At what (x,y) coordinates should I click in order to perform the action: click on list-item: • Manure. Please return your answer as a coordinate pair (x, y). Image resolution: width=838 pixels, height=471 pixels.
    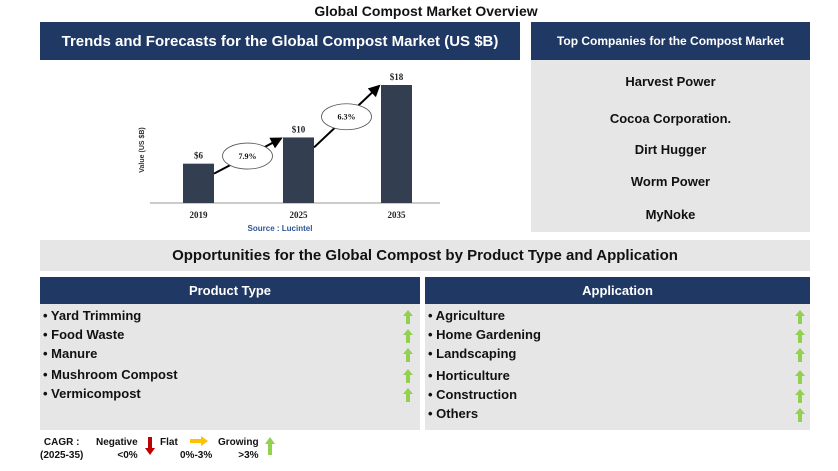
    Looking at the image, I should click on (70, 353).